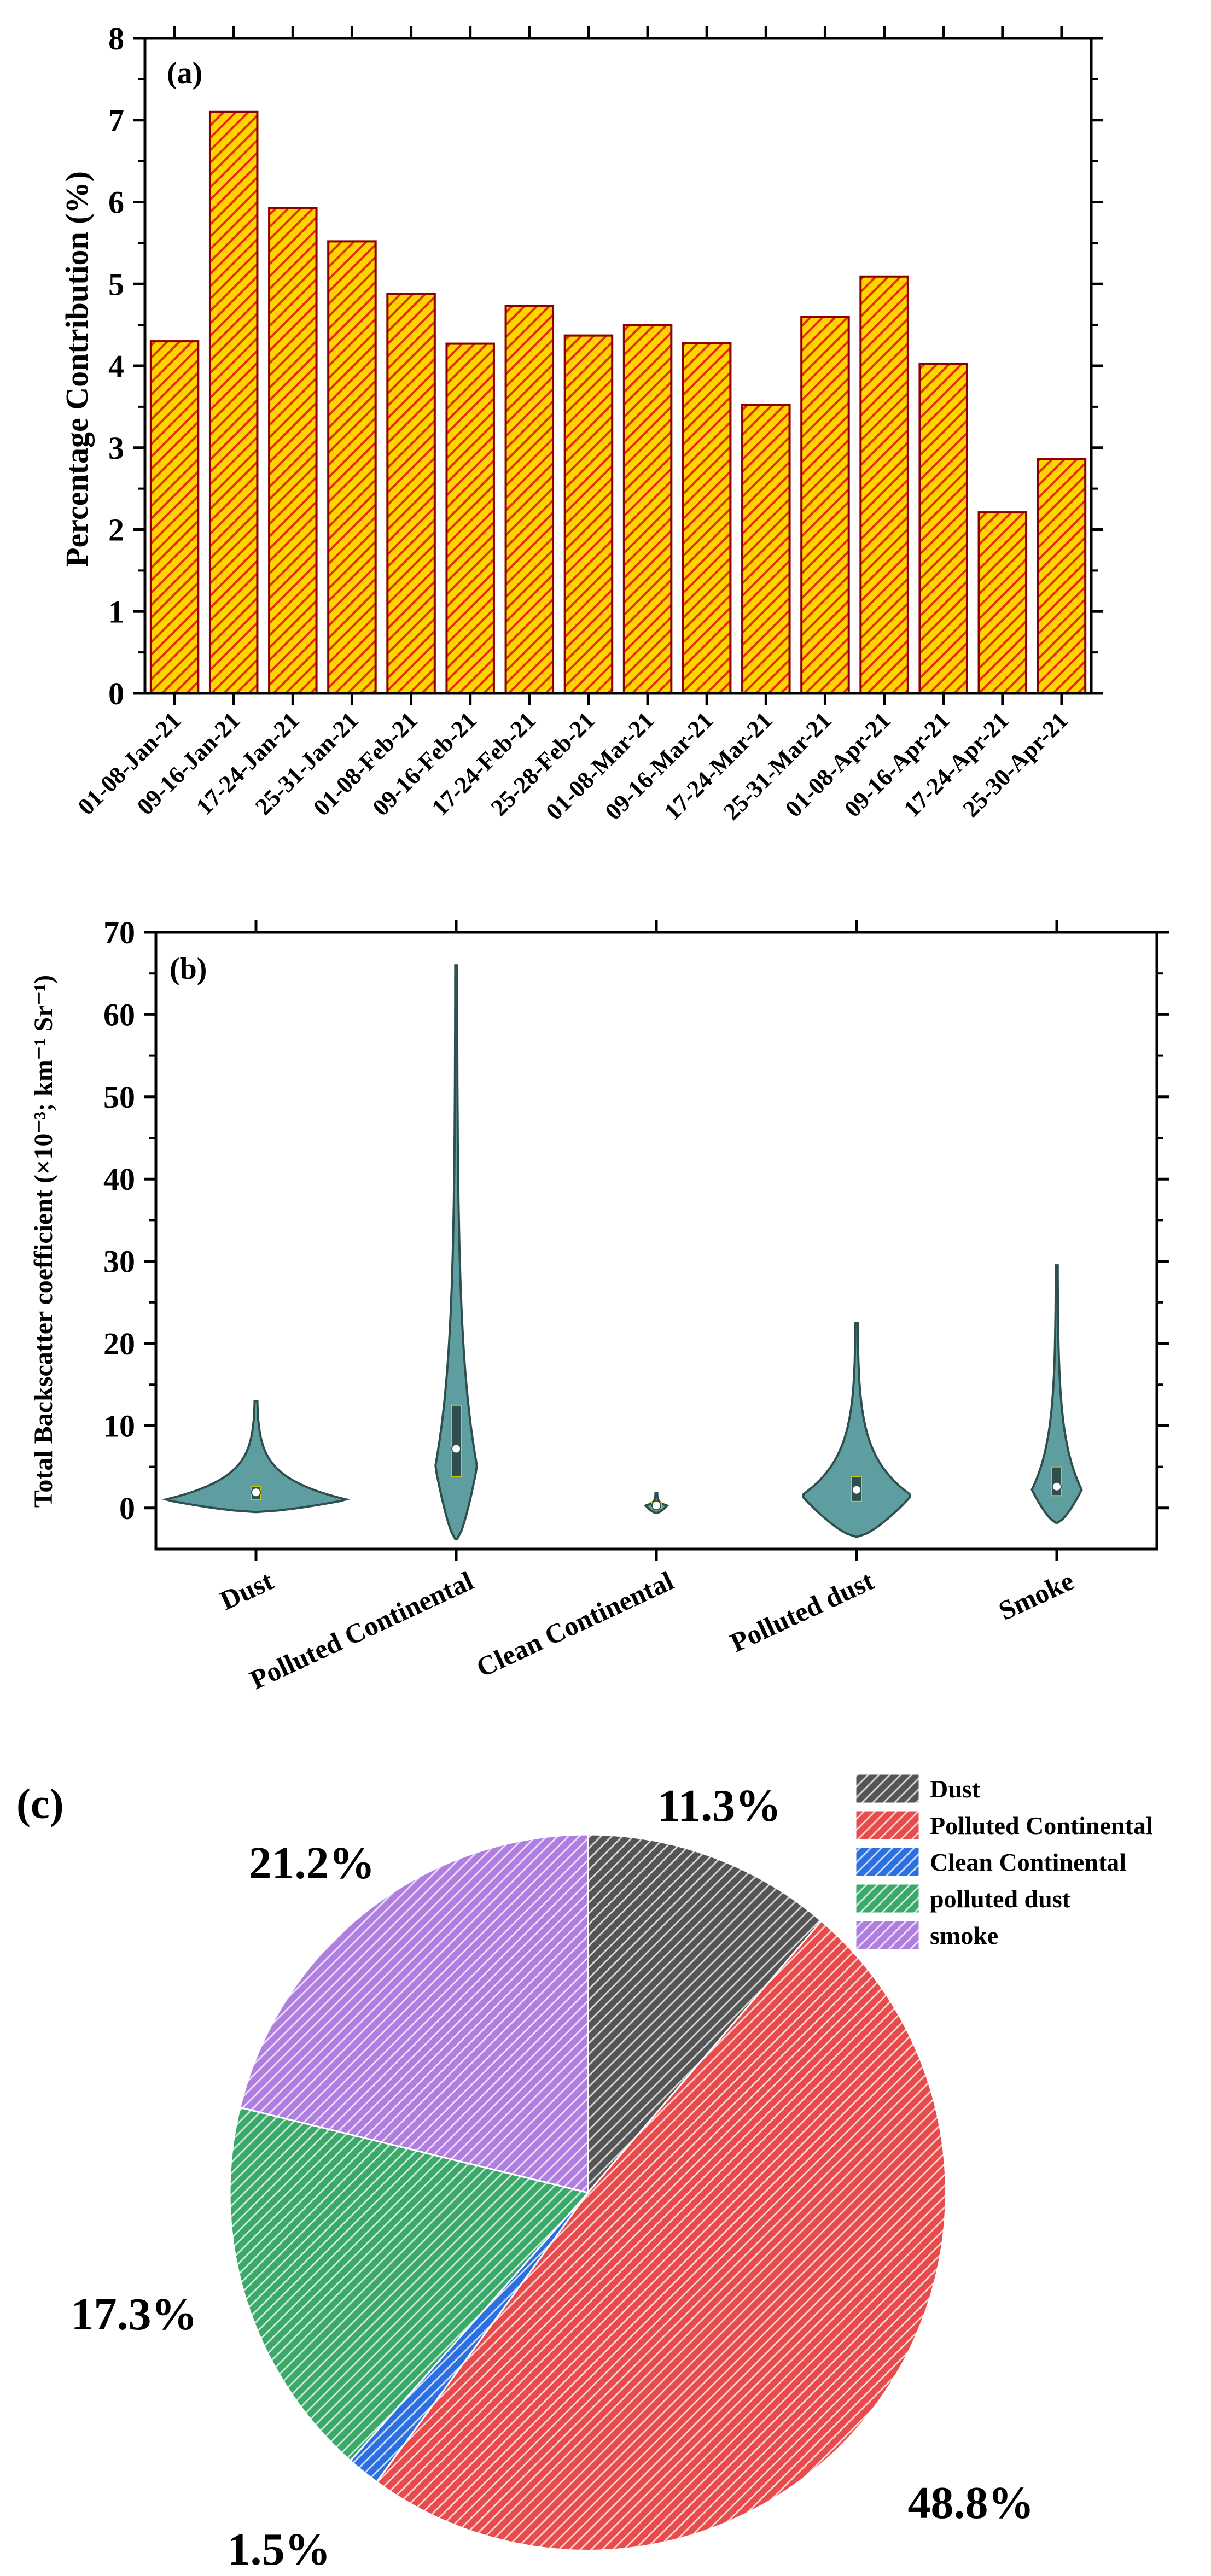  What do you see at coordinates (77, 369) in the screenshot?
I see `bar-chart-y-axis-label: Percentage Contribution (%)` at bounding box center [77, 369].